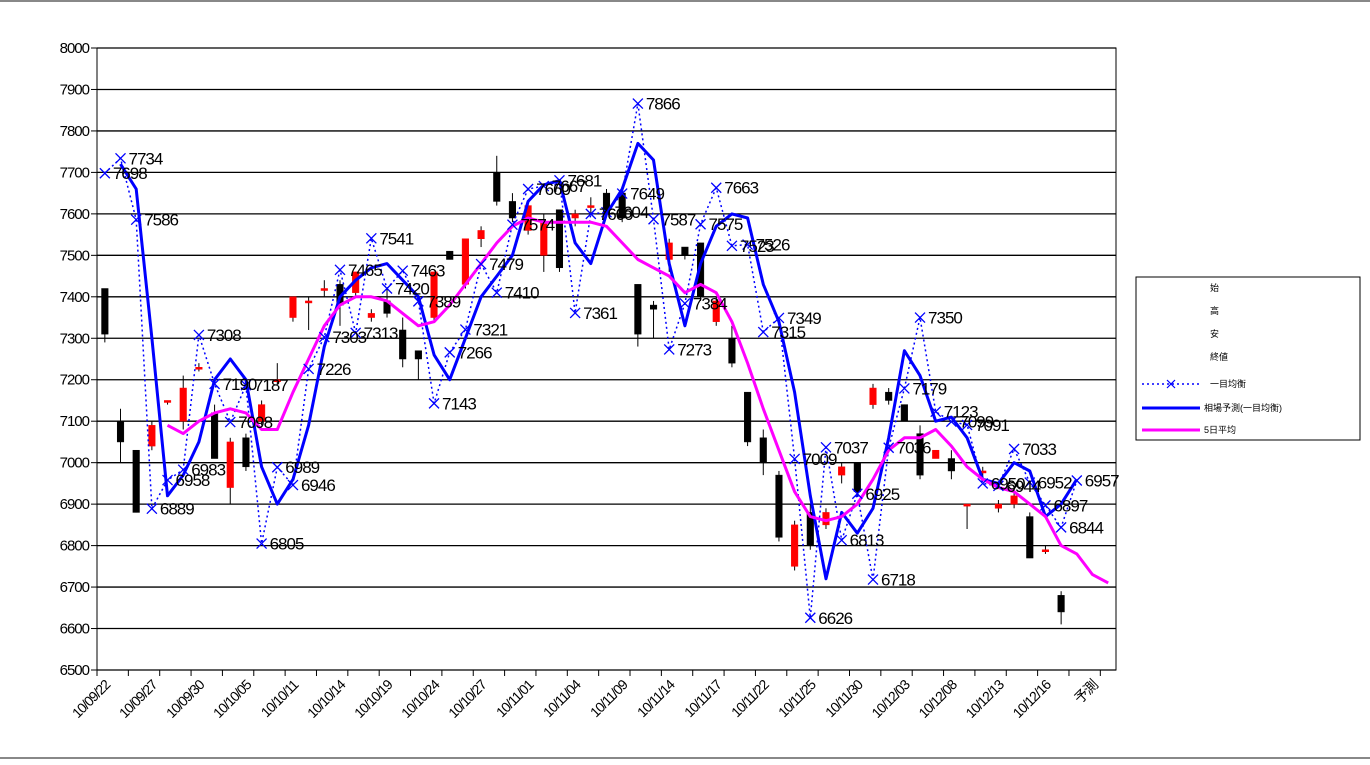 The width and height of the screenshot is (1370, 765). Describe the element at coordinates (1194, 383) in the screenshot. I see `legend-item-ichimoku: 一目均衡` at that location.